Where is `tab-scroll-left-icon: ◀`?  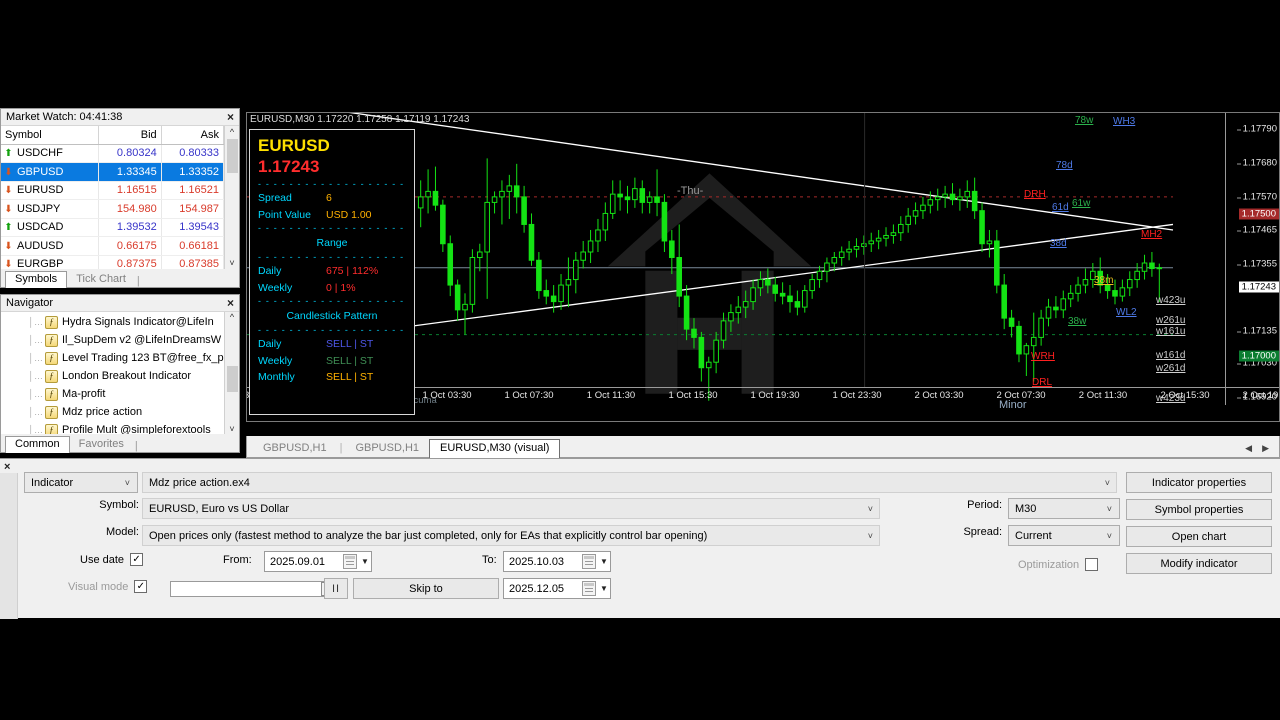
tab-scroll-left-icon: ◀ is located at coordinates (1249, 448).